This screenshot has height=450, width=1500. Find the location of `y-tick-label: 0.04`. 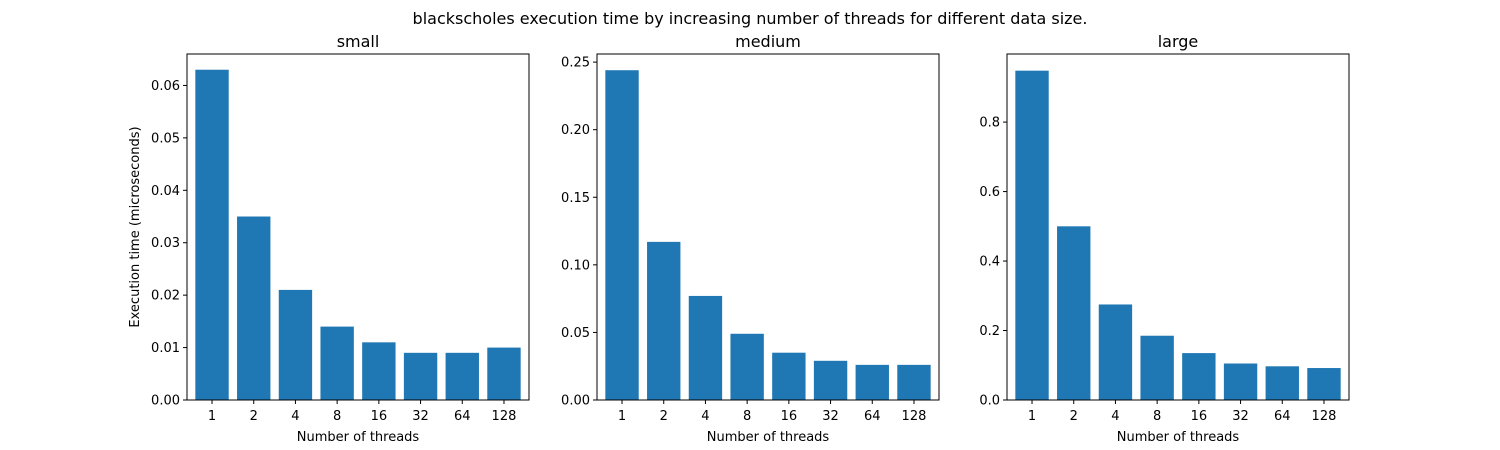

y-tick-label: 0.04 is located at coordinates (165, 191).